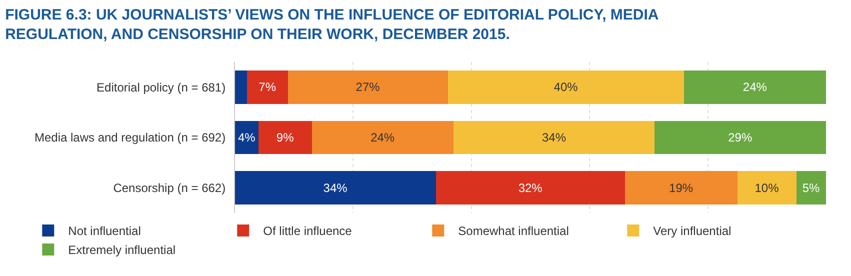  Describe the element at coordinates (161, 87) in the screenshot. I see `y-tick-label: Editorial policy (n = 681)` at that location.